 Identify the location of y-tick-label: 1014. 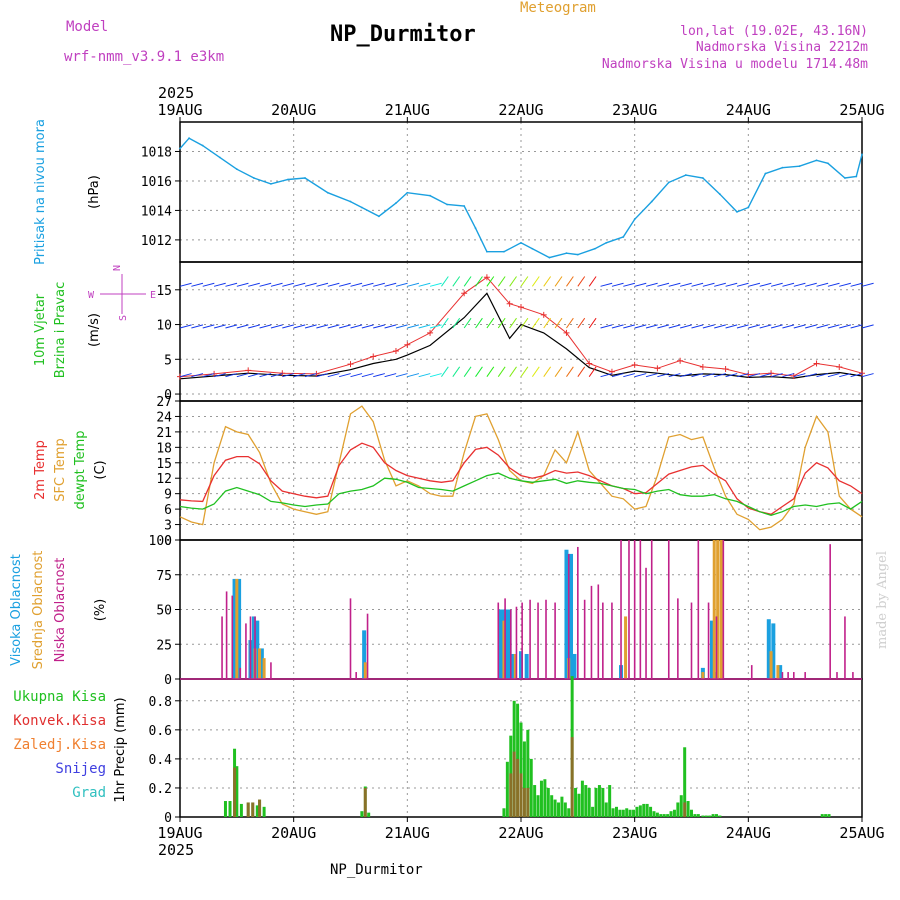
(156, 211).